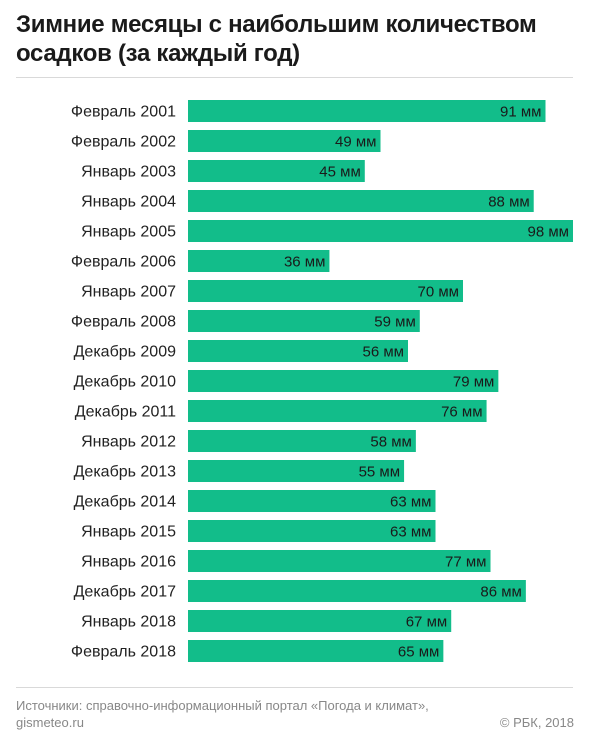 This screenshot has width=590, height=743. I want to click on category-label: Февраль 2008, so click(123, 322).